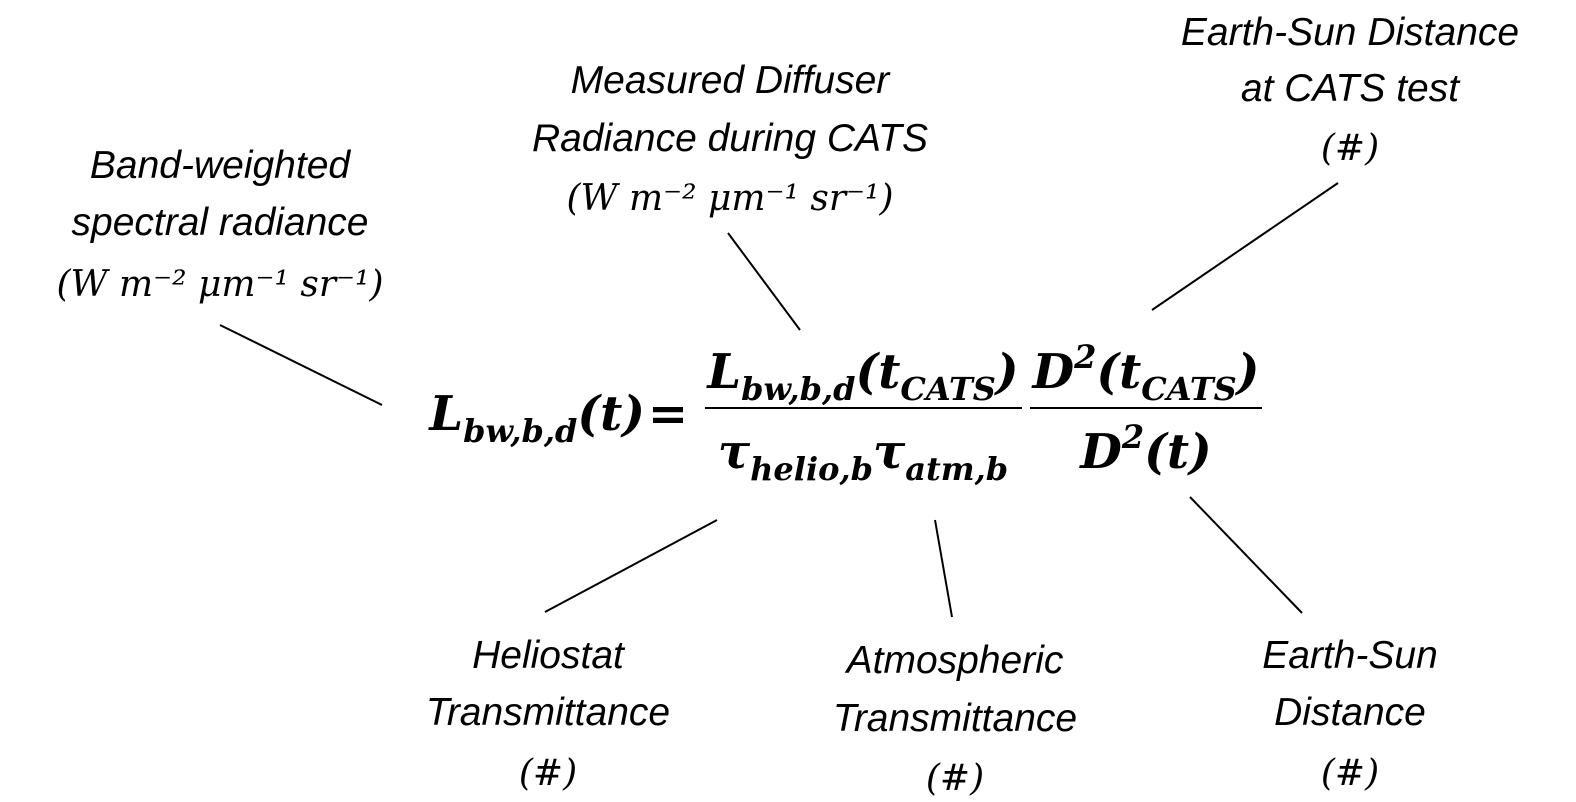 The image size is (1576, 802). I want to click on equation-part: Lbw,b,d(t), so click(536, 418).